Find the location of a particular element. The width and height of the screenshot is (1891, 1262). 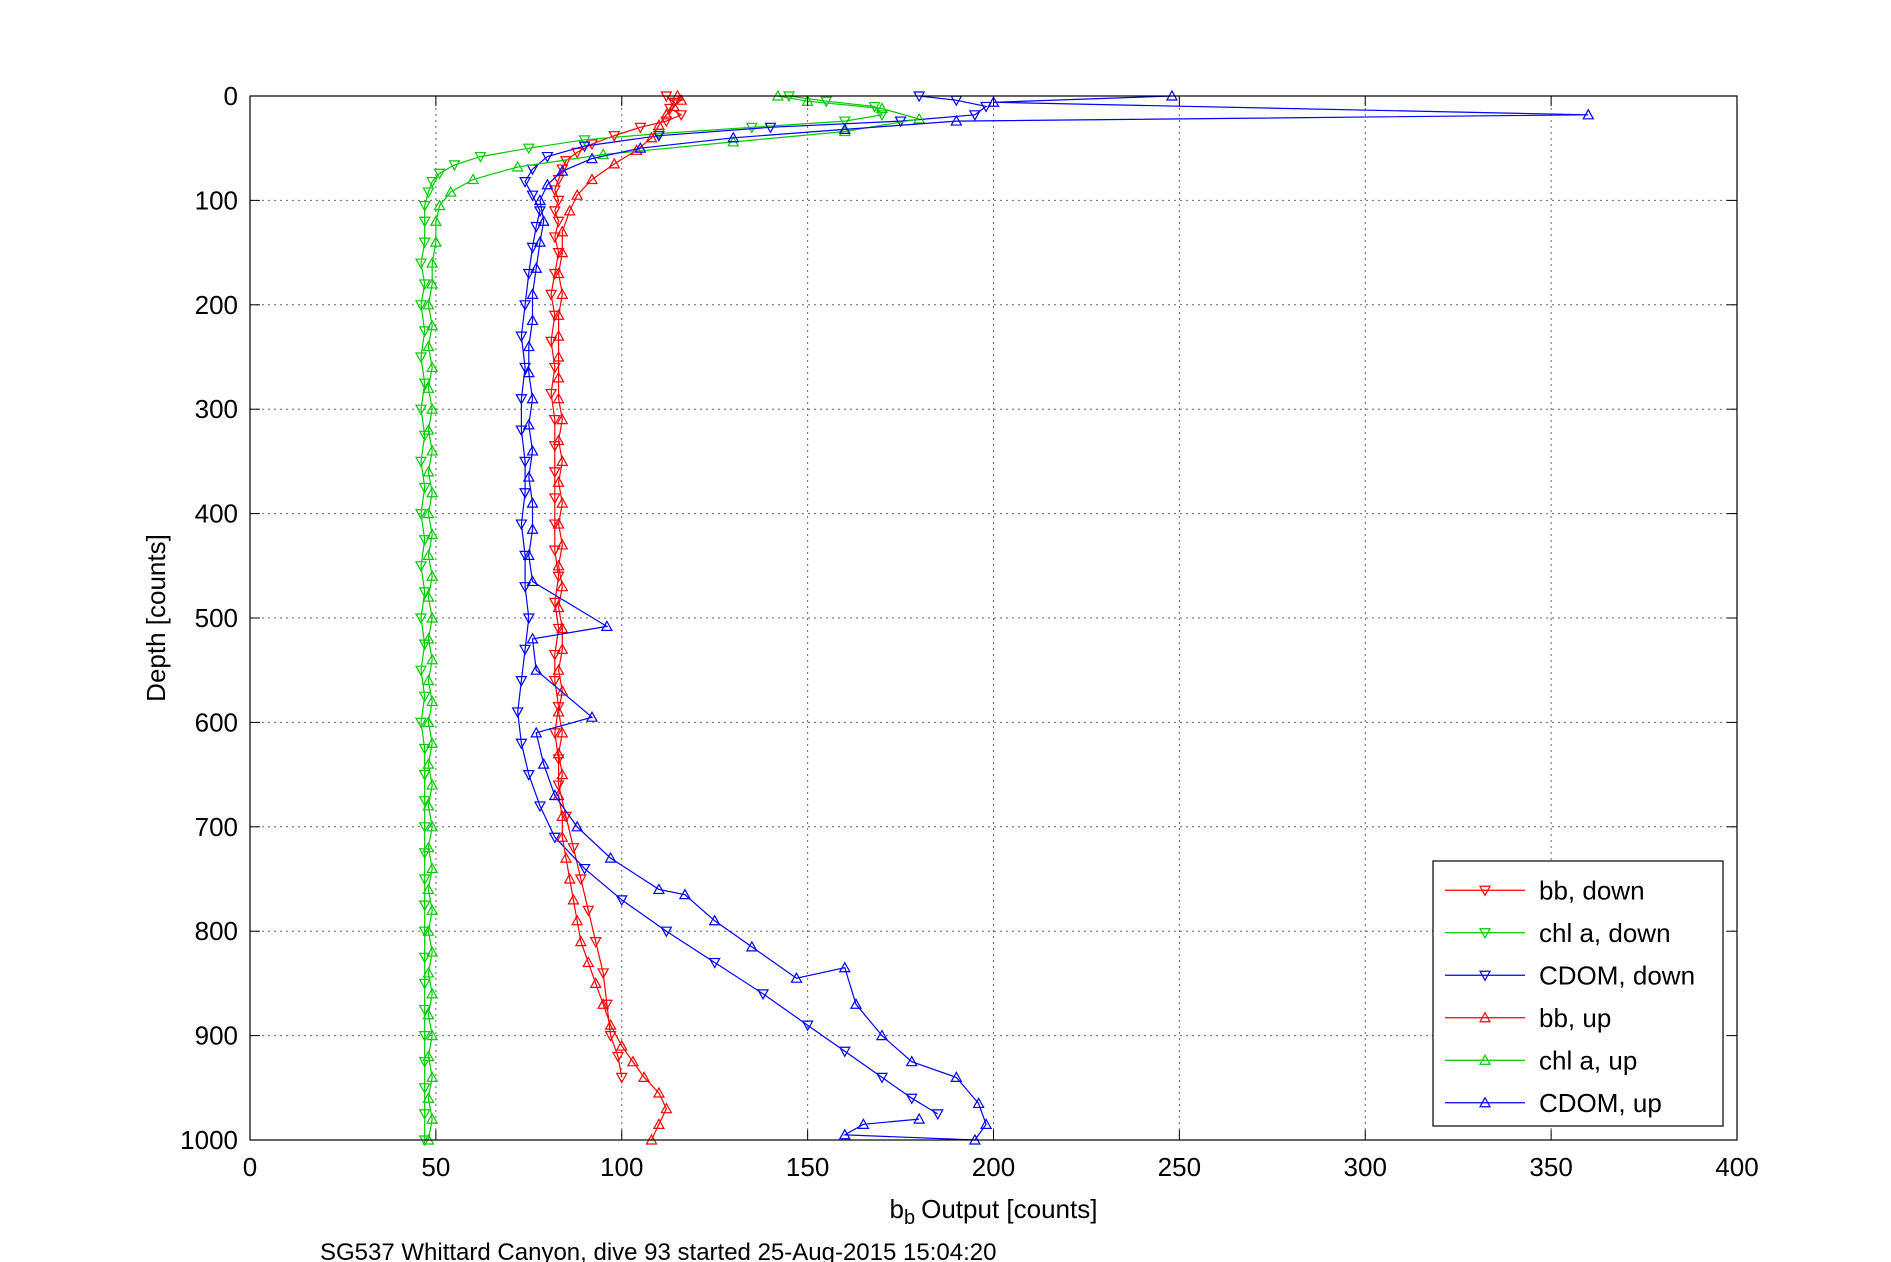

legend-item: CDOM, up is located at coordinates (1553, 1103).